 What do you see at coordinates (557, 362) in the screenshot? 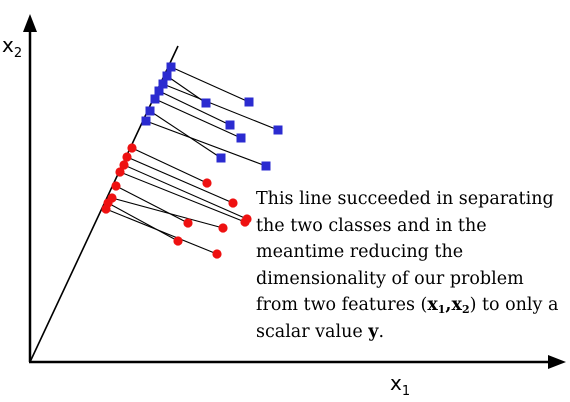
I see `x1-axis-arrowhead` at bounding box center [557, 362].